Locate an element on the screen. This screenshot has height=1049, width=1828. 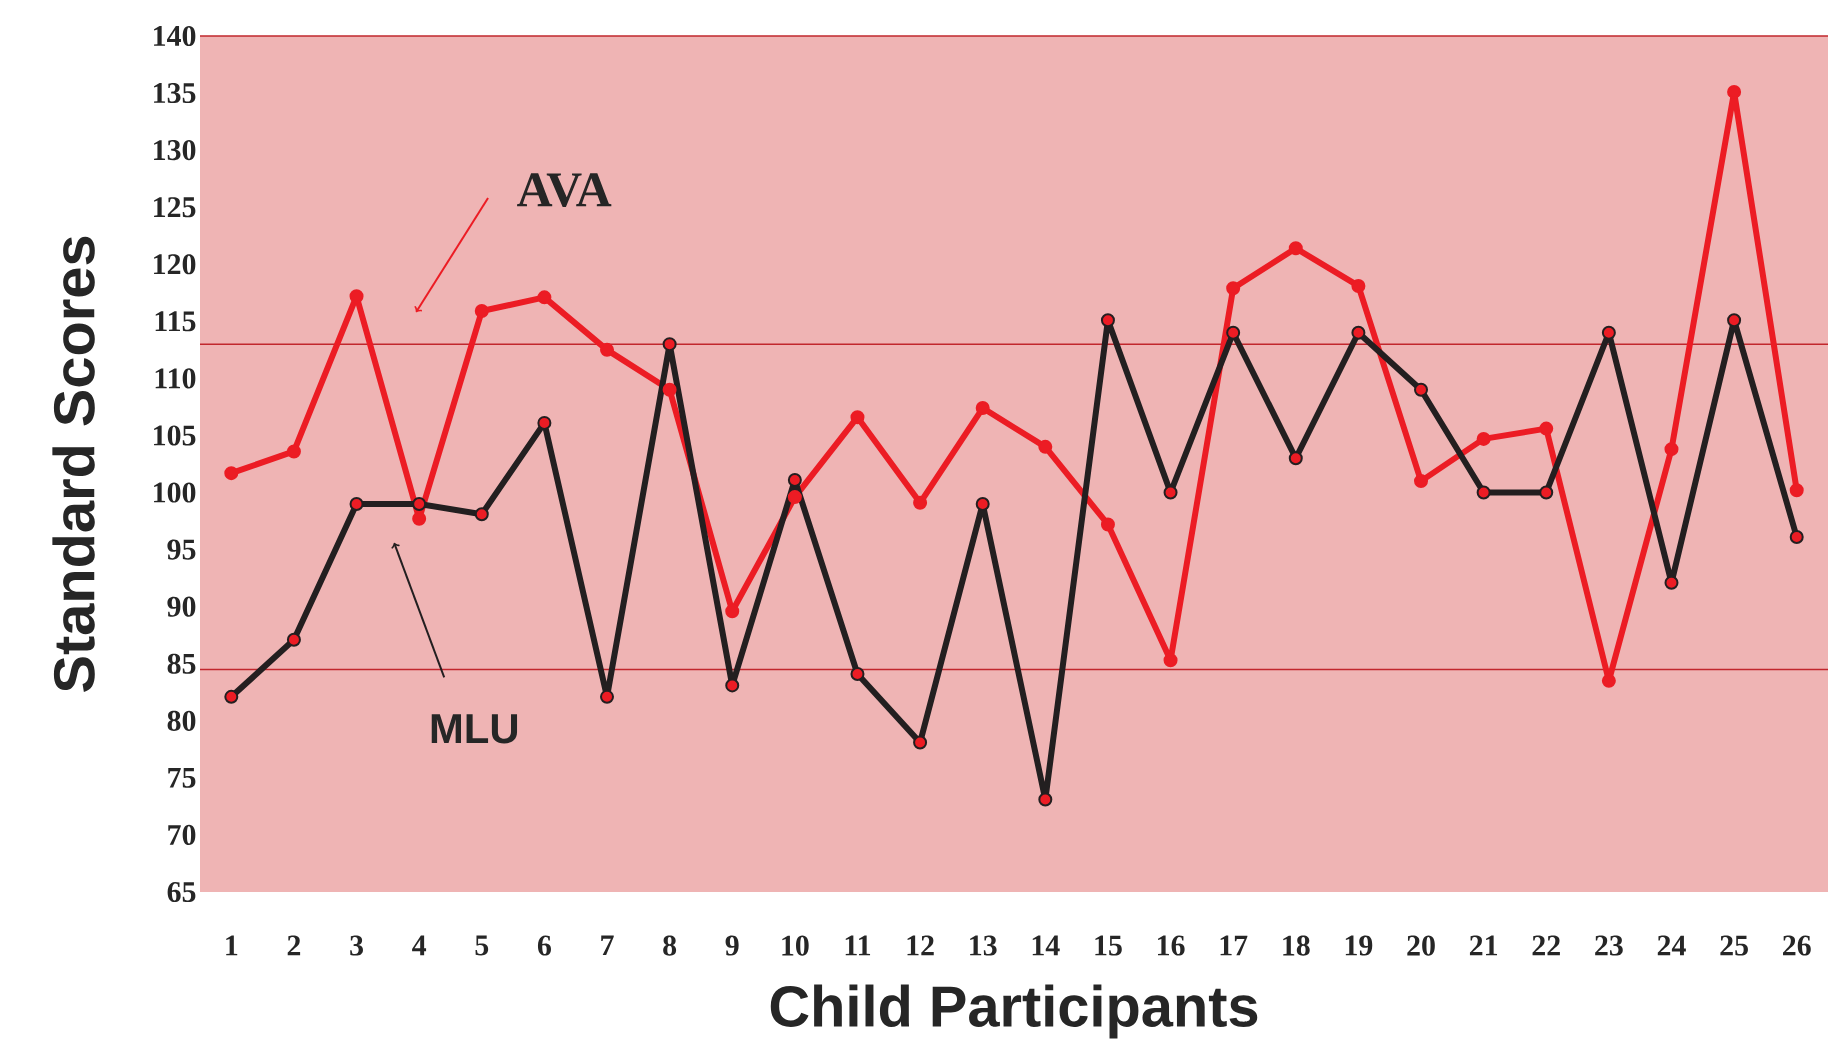
x-tick-label: 24 is located at coordinates (1671, 945).